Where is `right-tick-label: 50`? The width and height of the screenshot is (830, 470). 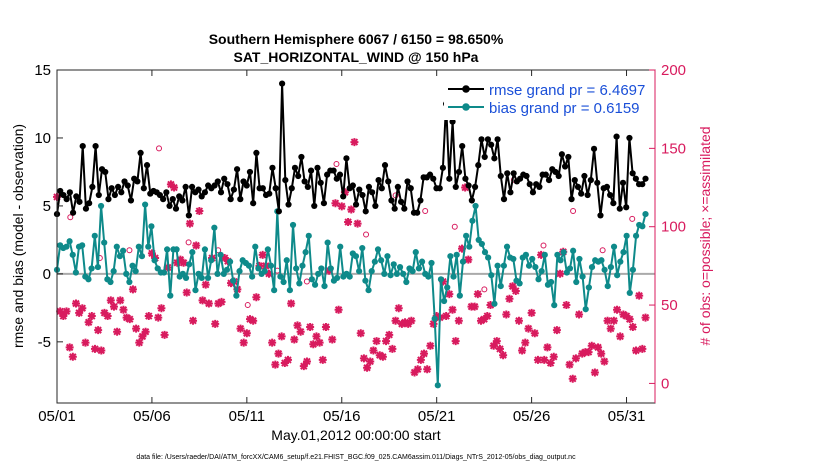
right-tick-label: 50 is located at coordinates (669, 305).